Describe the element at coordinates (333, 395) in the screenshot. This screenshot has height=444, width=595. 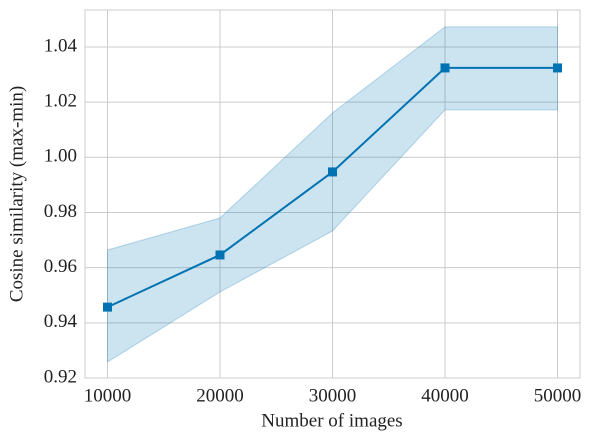
I see `x-tick-label: 30000` at that location.